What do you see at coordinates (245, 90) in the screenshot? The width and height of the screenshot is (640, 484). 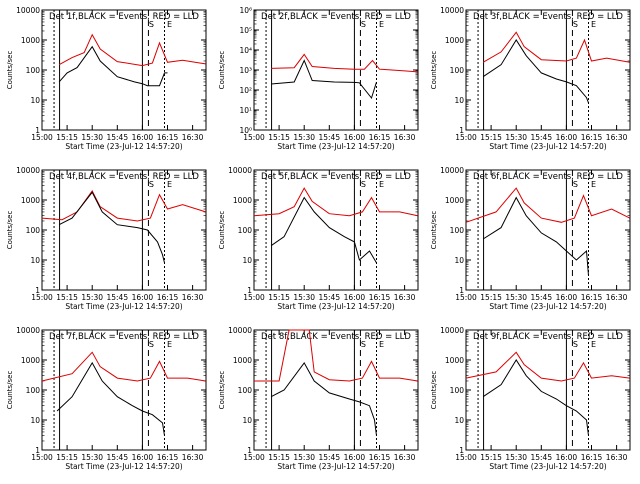 I see `y-tick-label: 10²` at bounding box center [245, 90].